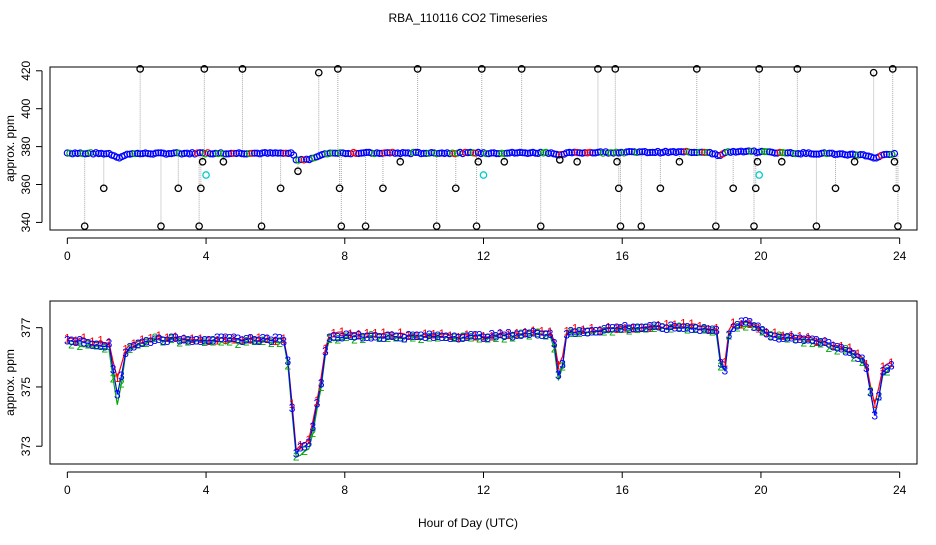  I want to click on chart-title: RBA_110116 CO2 Timeseries, so click(468, 18).